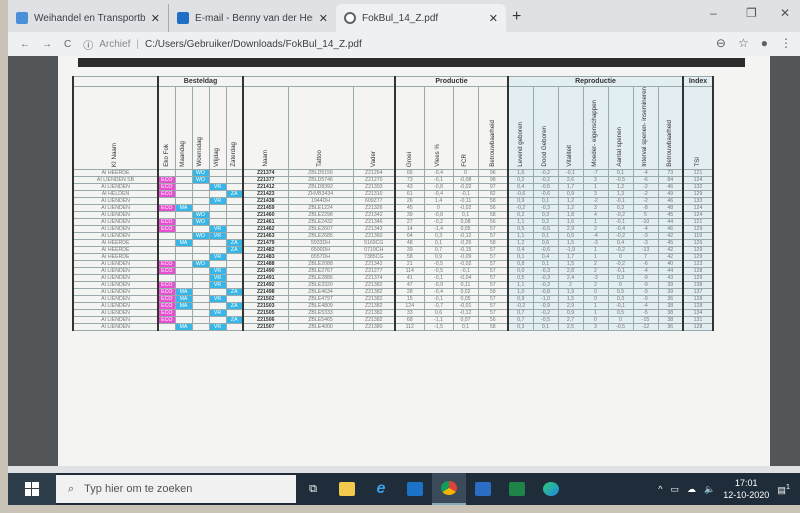  What do you see at coordinates (47, 44) in the screenshot?
I see `forward-button: →` at bounding box center [47, 44].